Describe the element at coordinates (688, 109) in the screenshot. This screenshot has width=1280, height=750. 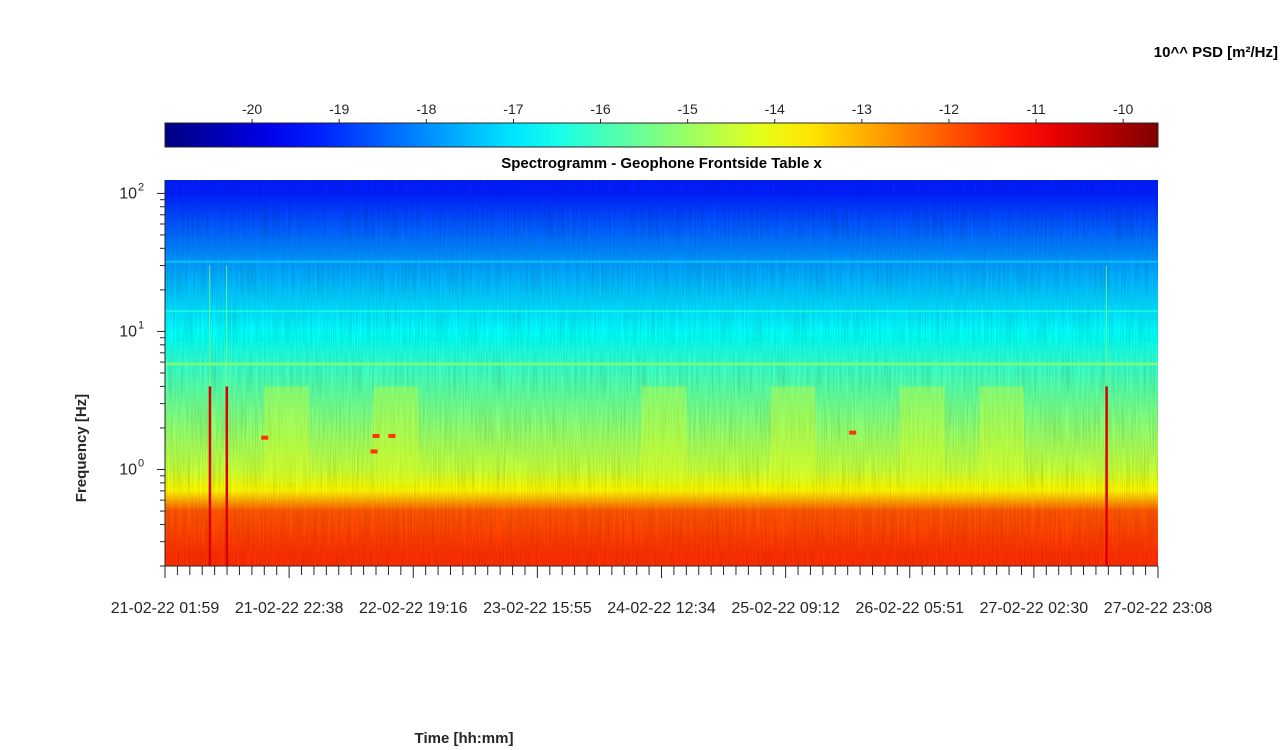
I see `colorbar-tick-label: -15` at that location.